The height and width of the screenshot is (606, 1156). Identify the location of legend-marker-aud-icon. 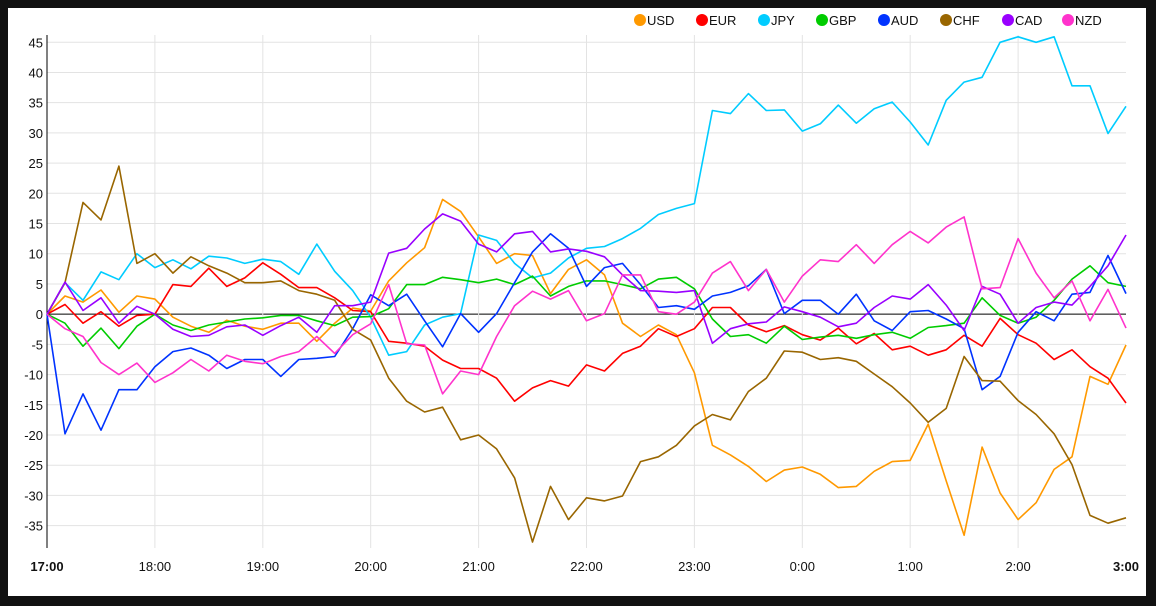
(884, 20).